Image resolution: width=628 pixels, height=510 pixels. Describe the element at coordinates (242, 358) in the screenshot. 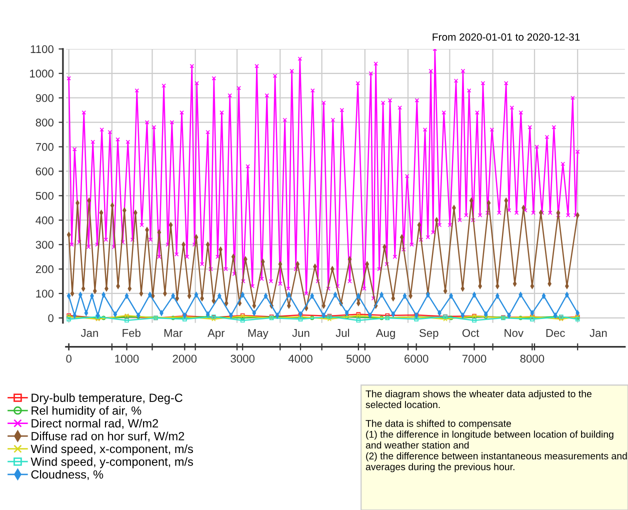

I see `x-tick-label: 3000` at that location.